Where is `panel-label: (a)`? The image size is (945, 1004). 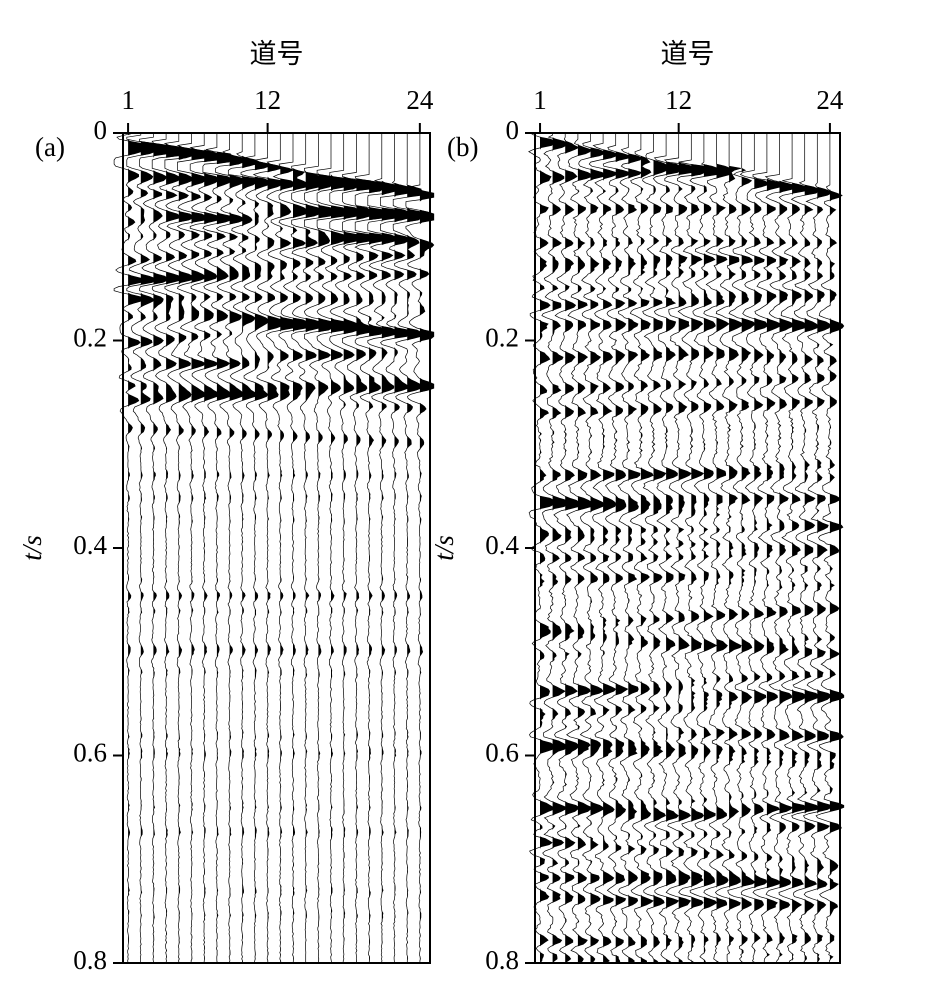
panel-label: (a) is located at coordinates (50, 147).